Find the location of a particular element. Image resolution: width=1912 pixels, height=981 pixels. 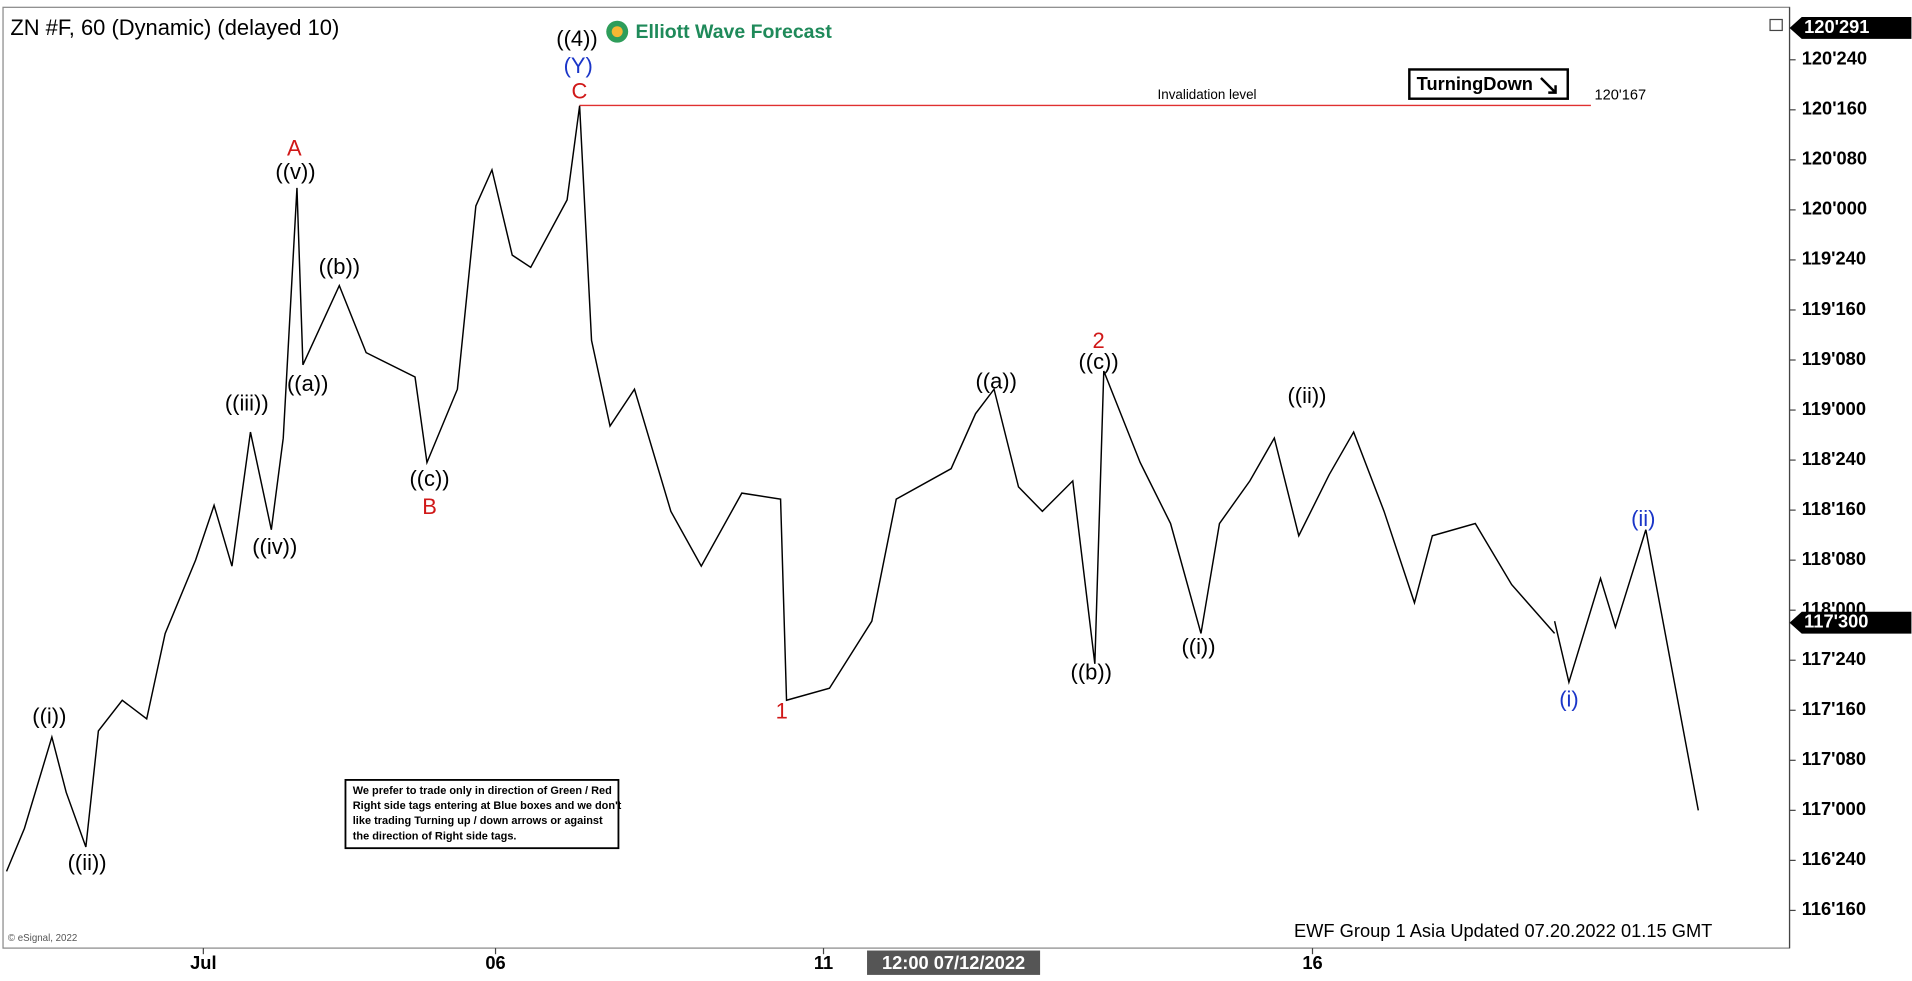

logo-text: Elliott Wave Forecast is located at coordinates (733, 32).